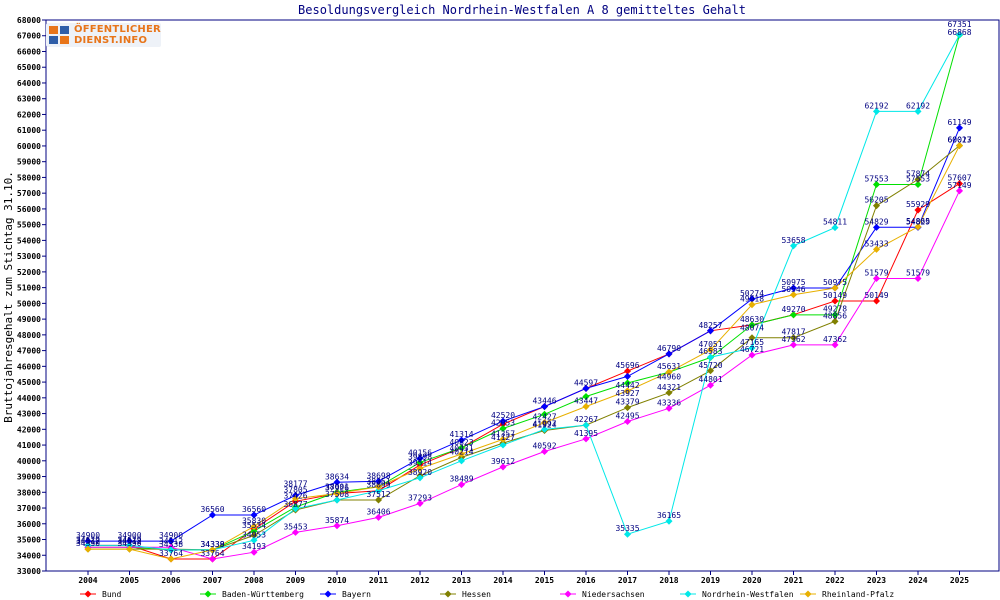 This screenshot has width=1000, height=600. Describe the element at coordinates (918, 204) in the screenshot. I see `data-label: 55929` at that location.